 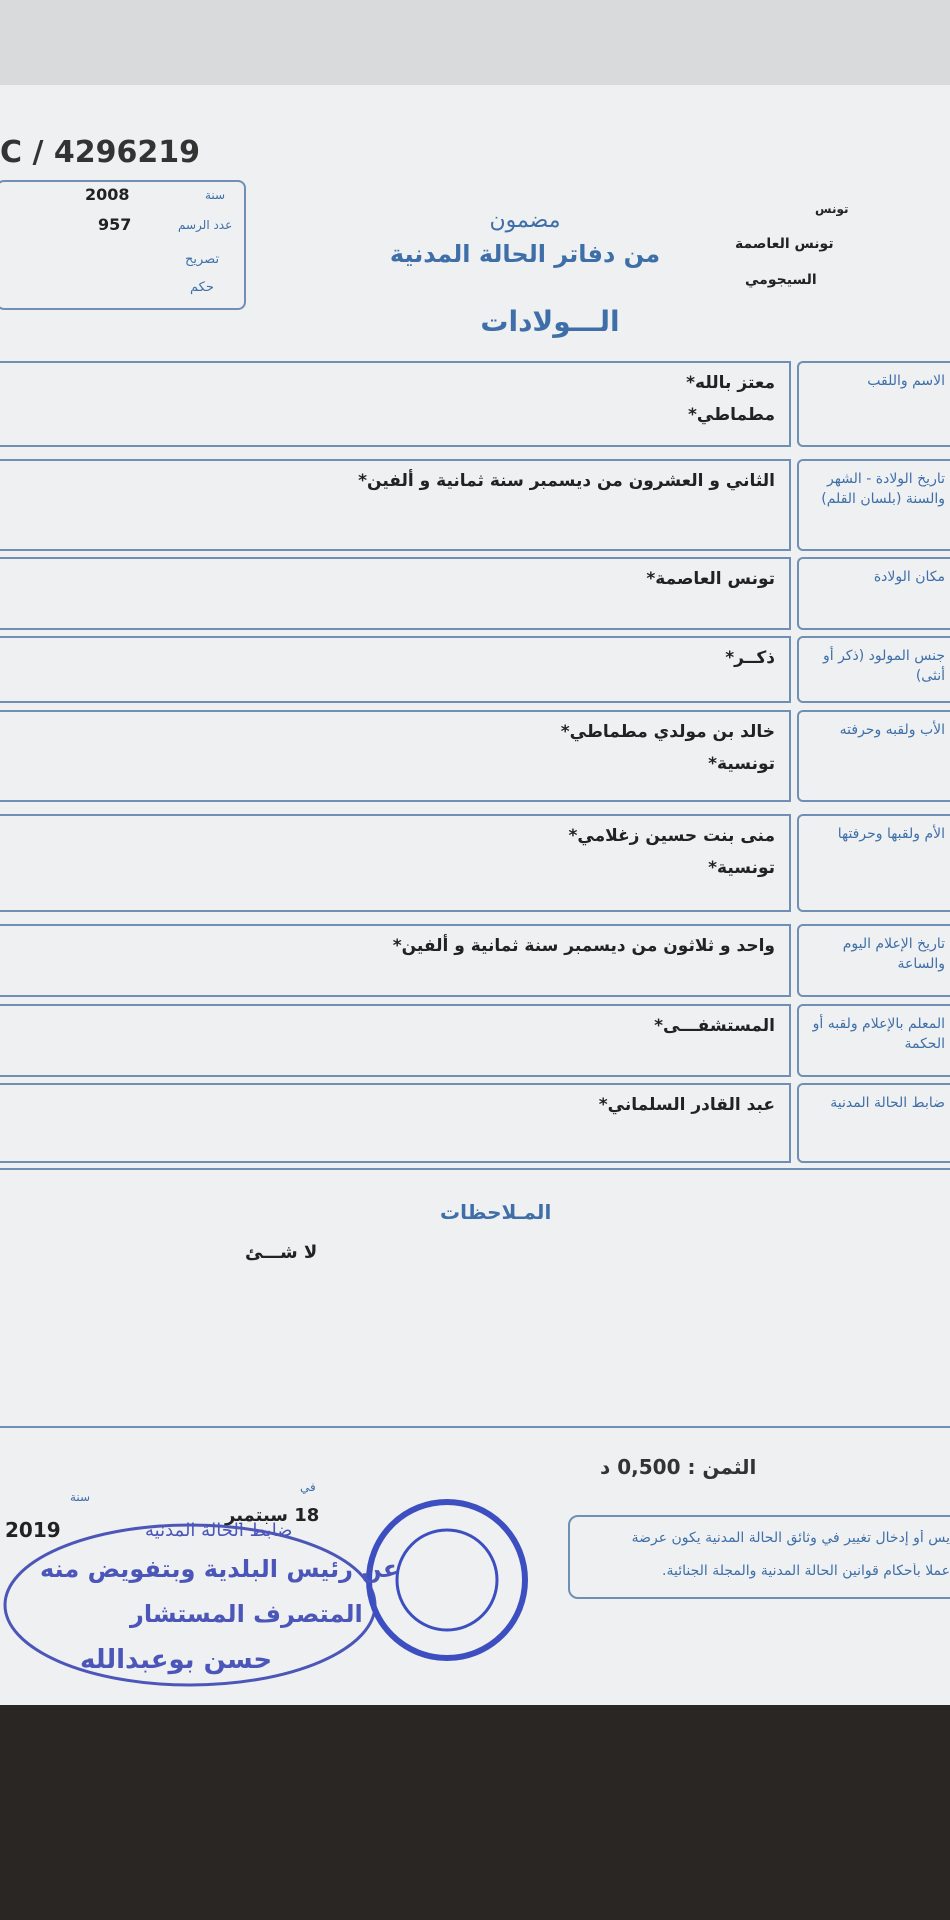 I want to click on field-label: تاريخ الإعلام اليوم والساعة, so click(x=893, y=954).